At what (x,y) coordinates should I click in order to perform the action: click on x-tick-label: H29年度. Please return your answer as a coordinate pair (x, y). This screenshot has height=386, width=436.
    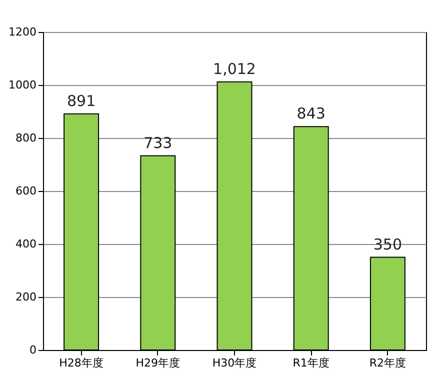
    Looking at the image, I should click on (158, 363).